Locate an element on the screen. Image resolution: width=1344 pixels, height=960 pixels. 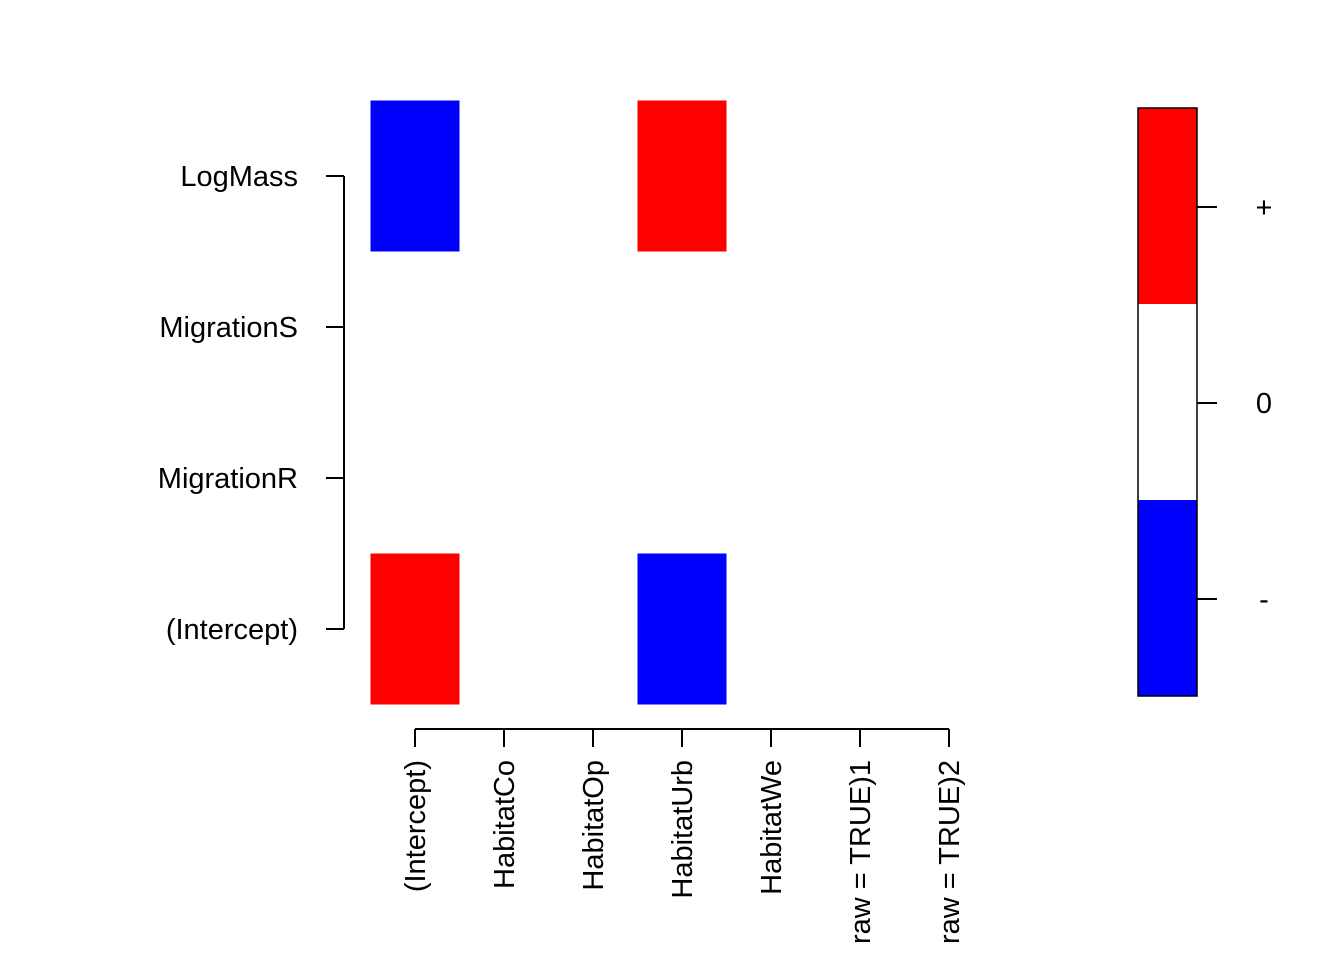
x-tick-label: HabitatOp is located at coordinates (594, 825).